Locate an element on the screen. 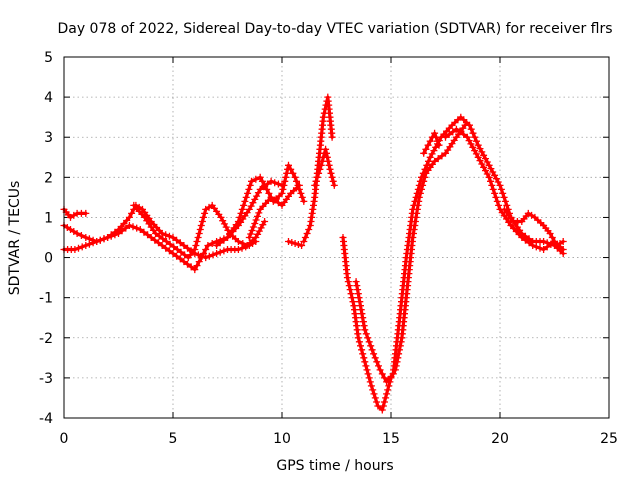  x-tick-label: 20 is located at coordinates (500, 439).